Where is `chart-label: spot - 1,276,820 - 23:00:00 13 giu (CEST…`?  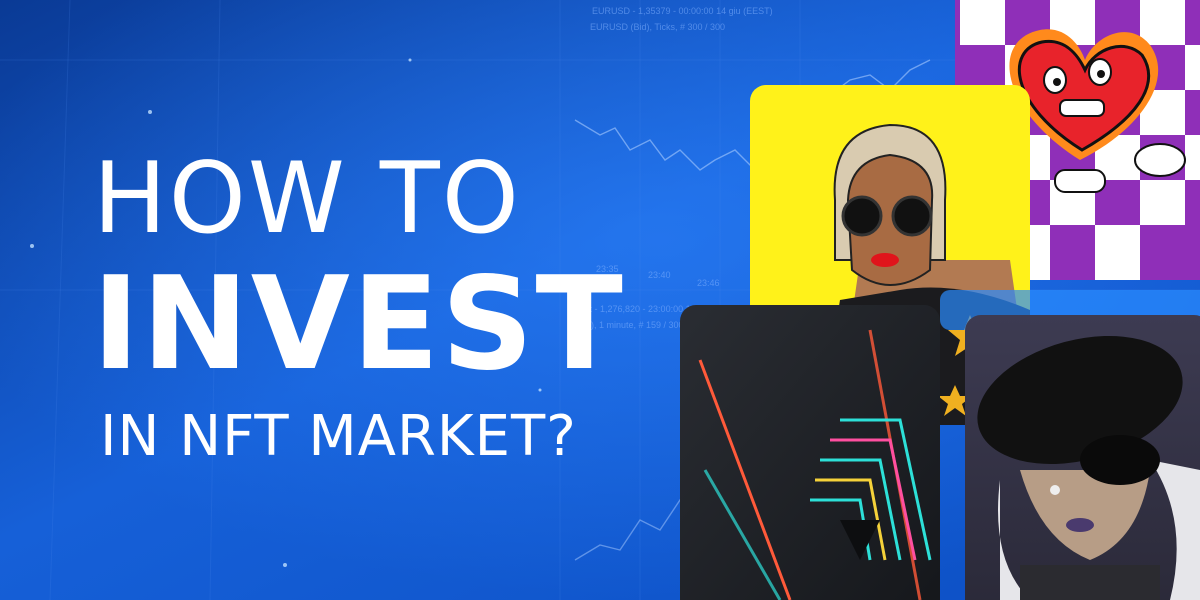 chart-label: spot - 1,276,820 - 23:00:00 13 giu (CEST… is located at coordinates (659, 309).